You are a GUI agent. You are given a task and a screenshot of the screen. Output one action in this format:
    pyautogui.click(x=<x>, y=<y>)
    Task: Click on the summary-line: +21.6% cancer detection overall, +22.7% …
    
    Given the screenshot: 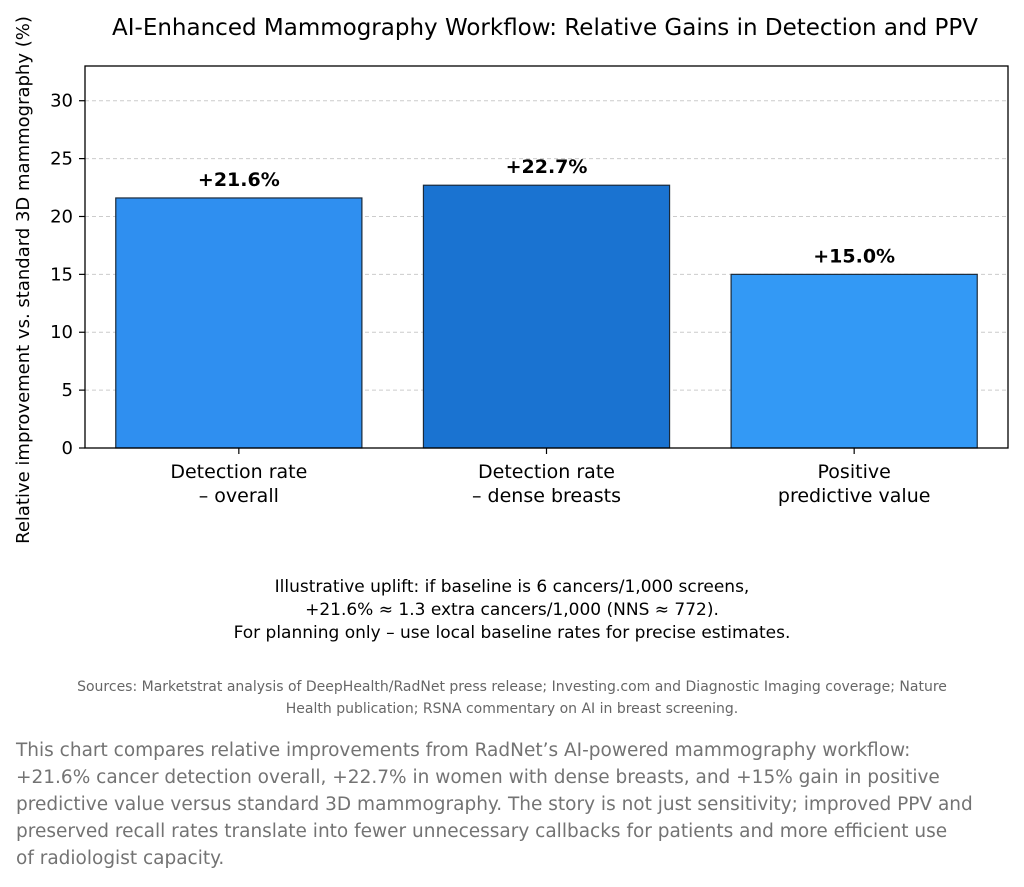 What is the action you would take?
    pyautogui.click(x=478, y=777)
    